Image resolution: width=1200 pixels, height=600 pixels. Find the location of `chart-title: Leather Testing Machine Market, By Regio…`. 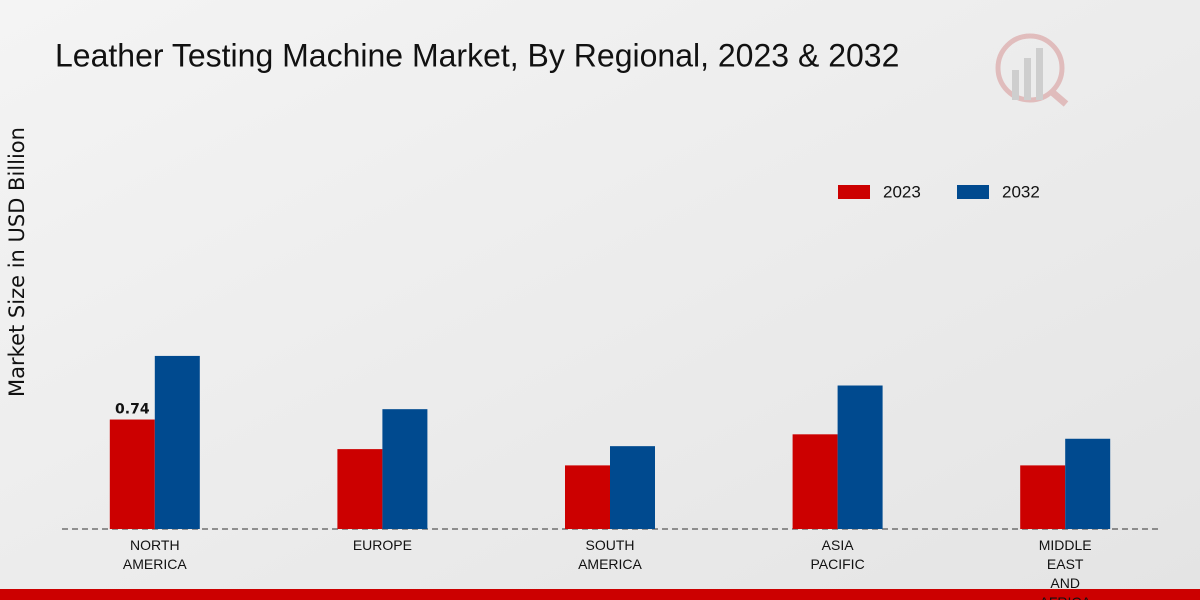

chart-title: Leather Testing Machine Market, By Regio… is located at coordinates (477, 55).